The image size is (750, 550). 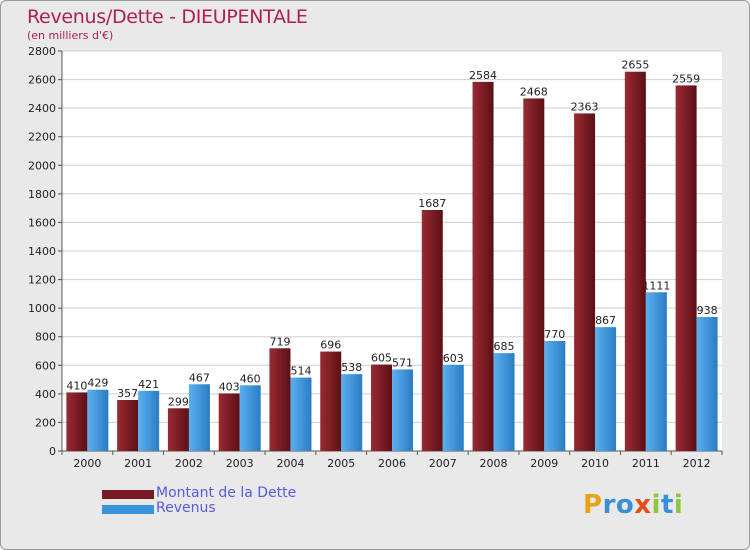 What do you see at coordinates (341, 463) in the screenshot?
I see `x-tick-label: 2005` at bounding box center [341, 463].